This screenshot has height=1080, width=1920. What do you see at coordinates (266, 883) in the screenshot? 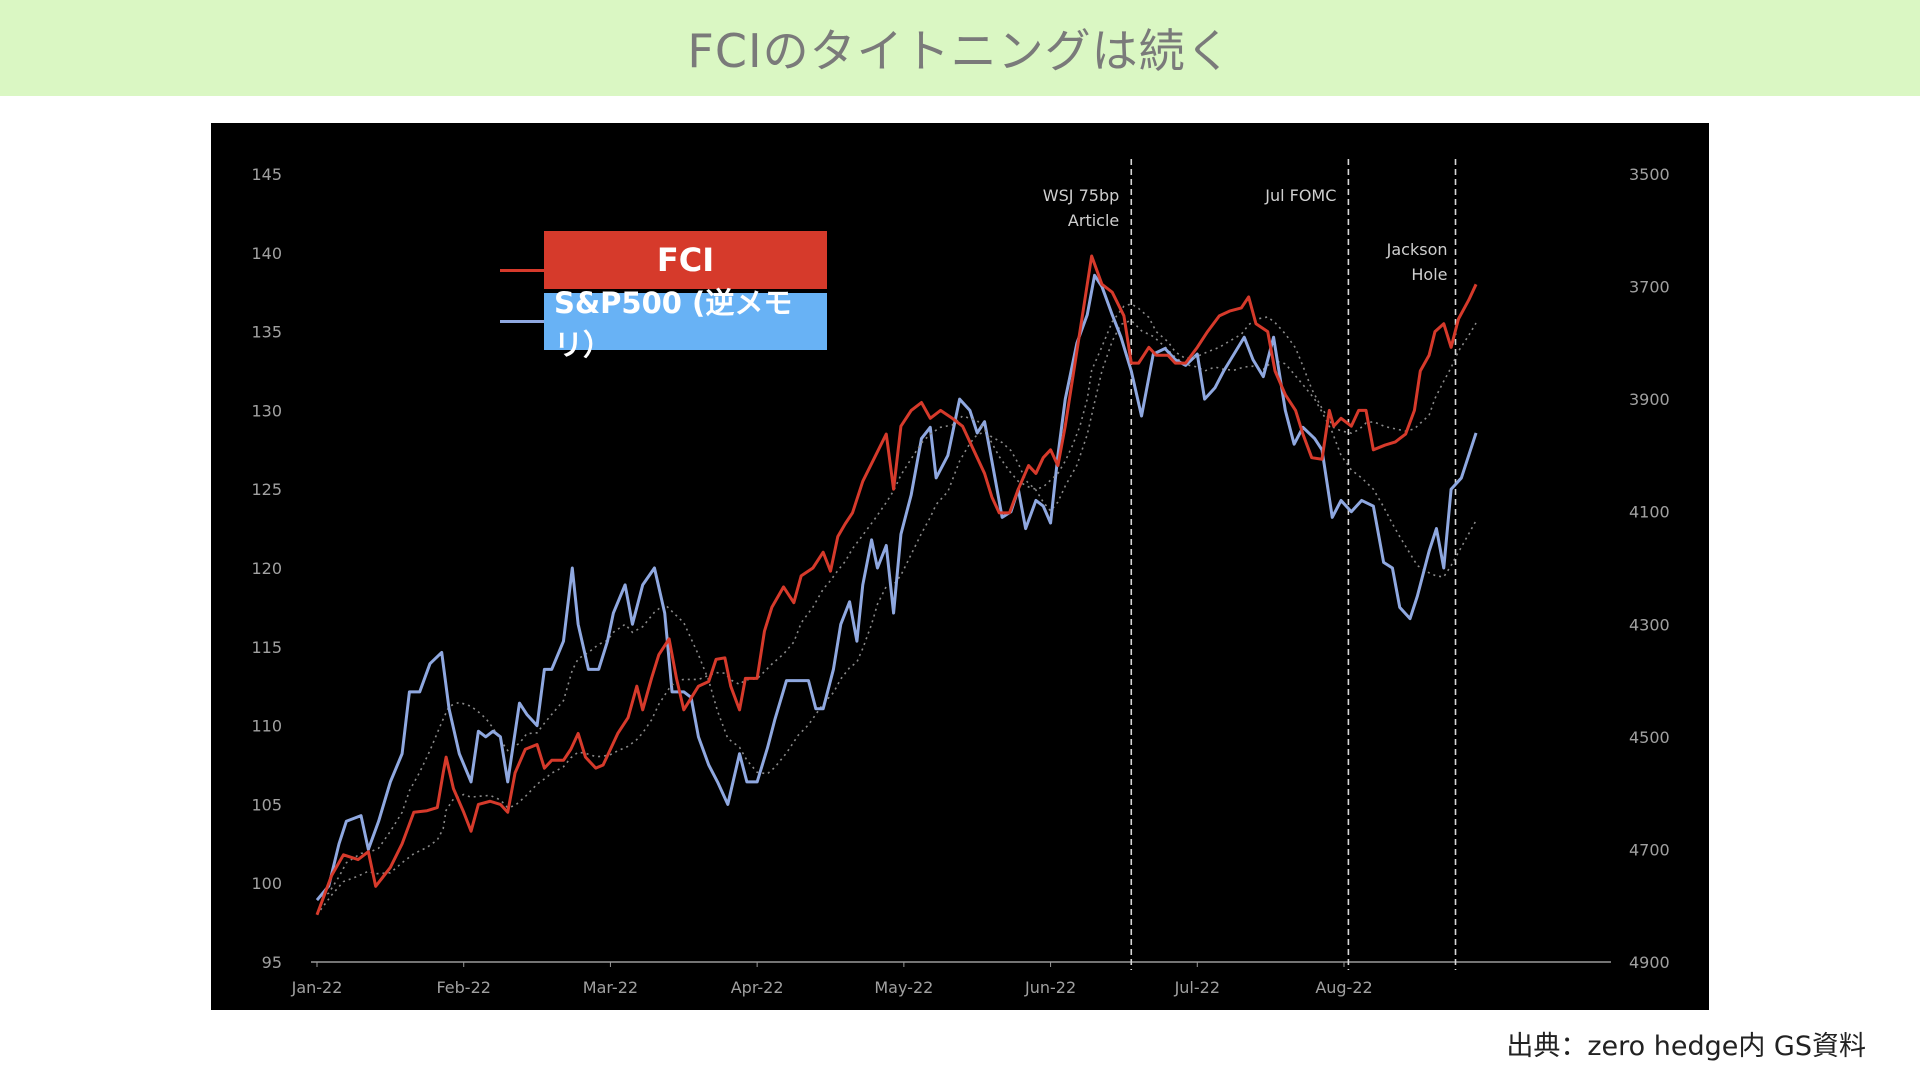
I see `y-left-tick-label: 100` at bounding box center [266, 883].